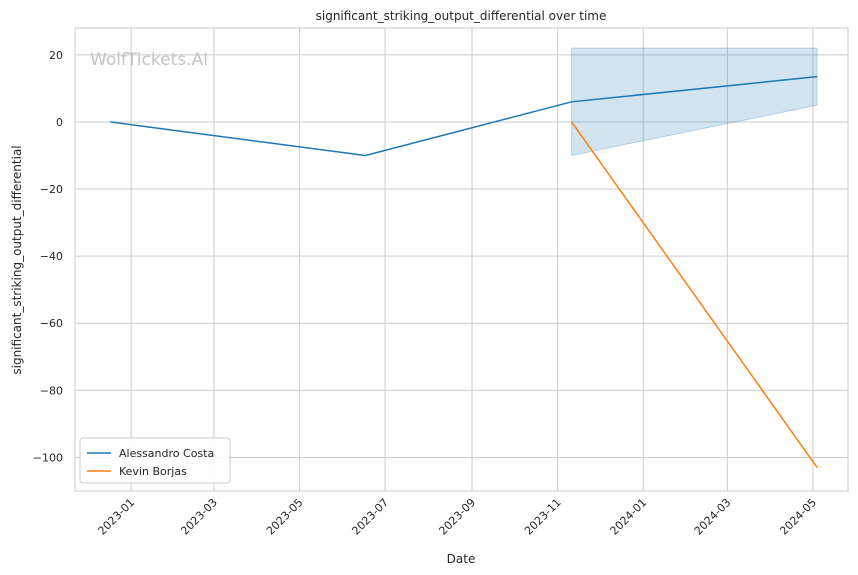 The height and width of the screenshot is (575, 858). I want to click on legend-entry: Alessandro Costa, so click(166, 453).